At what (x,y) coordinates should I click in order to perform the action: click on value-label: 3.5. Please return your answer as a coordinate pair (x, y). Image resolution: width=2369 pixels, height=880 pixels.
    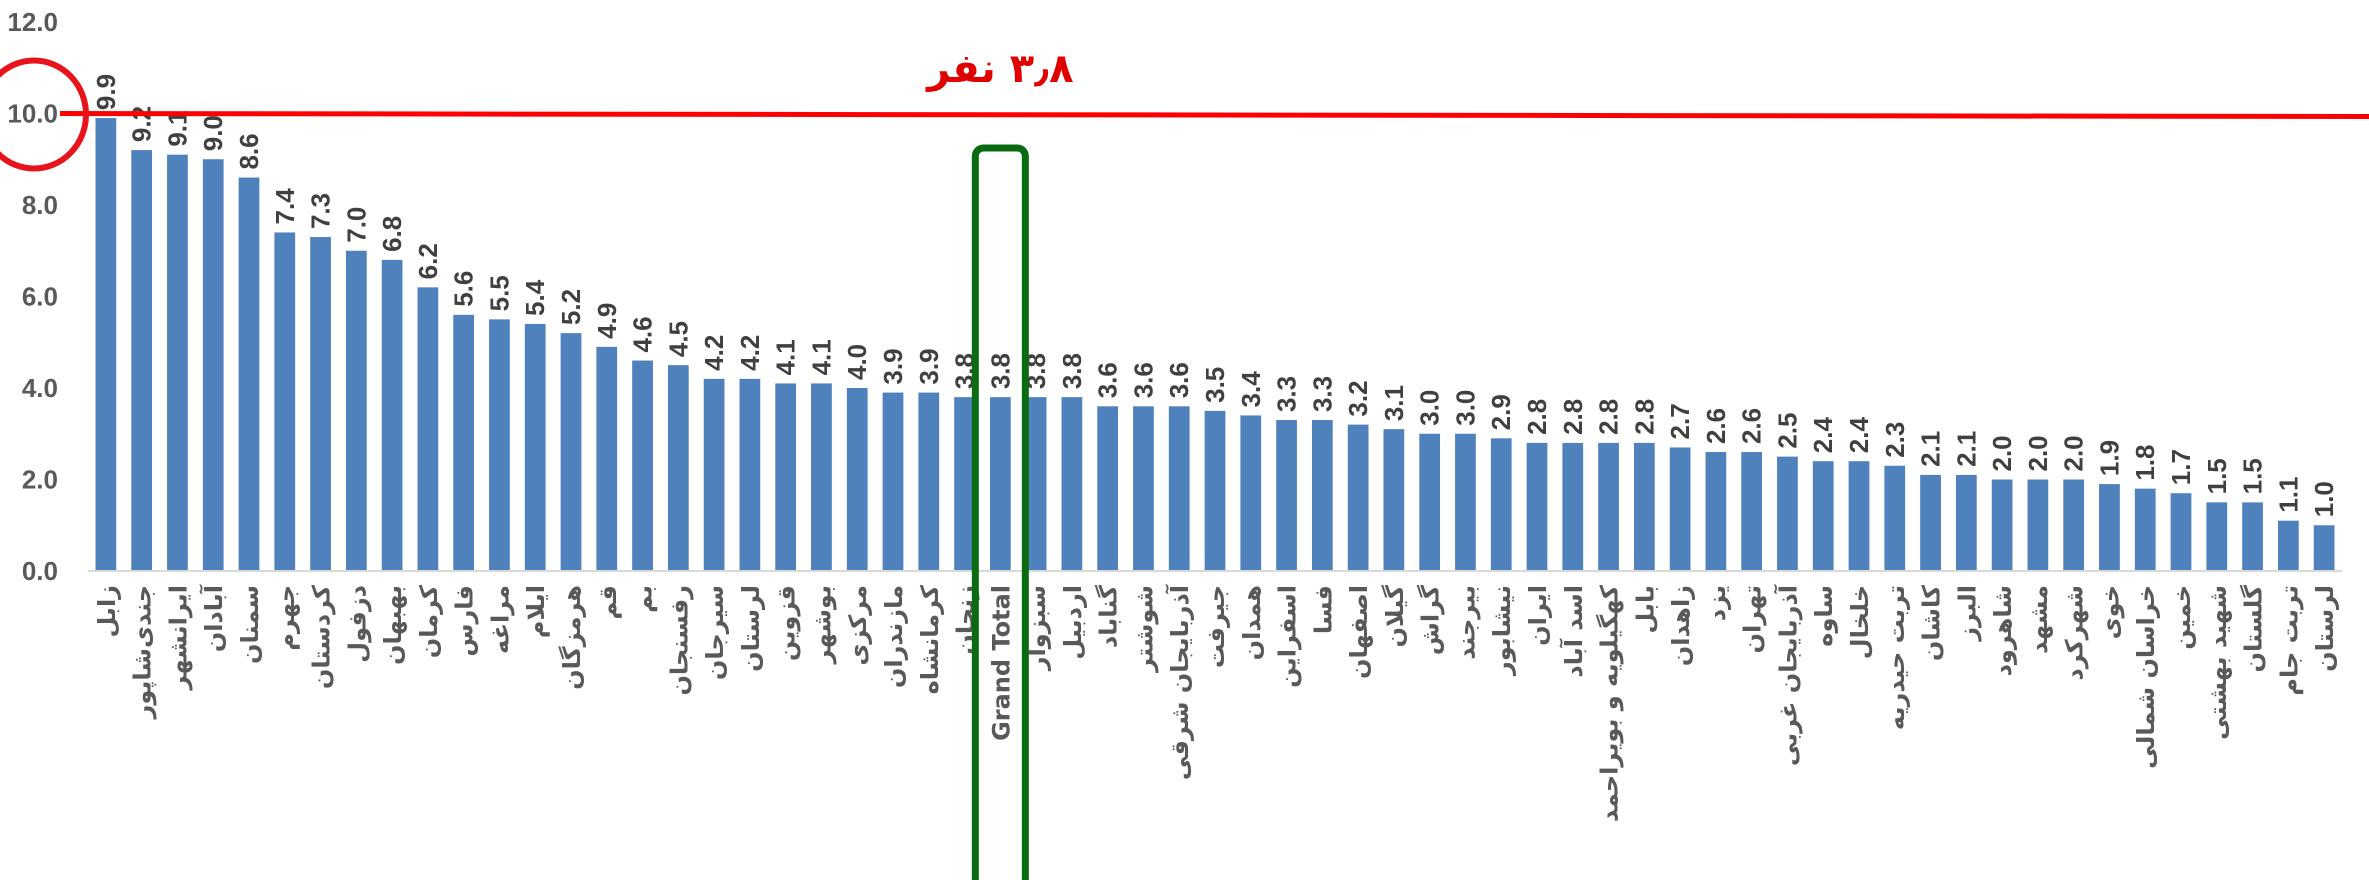
    Looking at the image, I should click on (1215, 385).